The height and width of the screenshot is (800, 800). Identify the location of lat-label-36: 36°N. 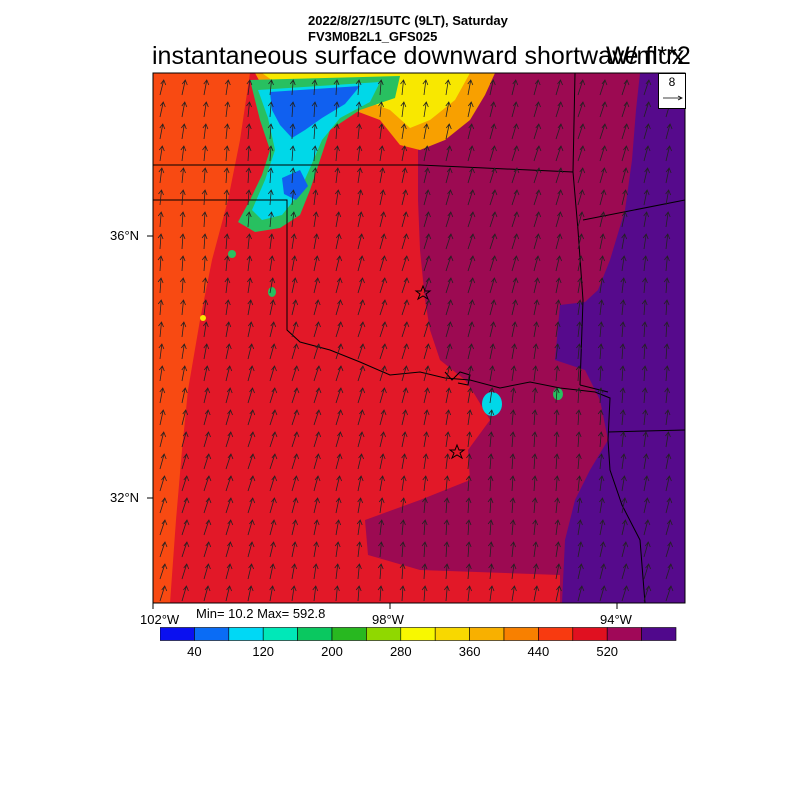
(125, 235).